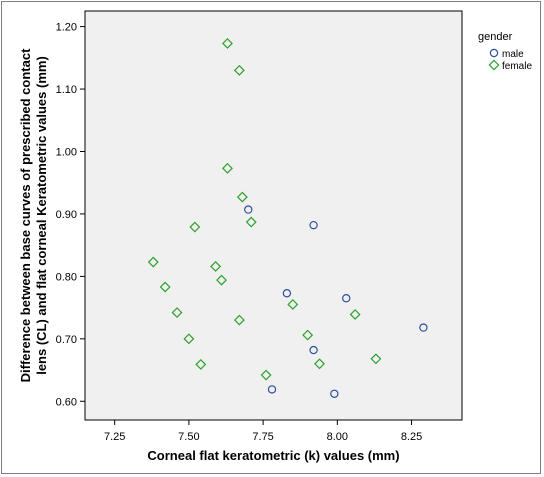 This screenshot has width=544, height=477. Describe the element at coordinates (411, 437) in the screenshot. I see `x-tick-label: 8.25` at that location.